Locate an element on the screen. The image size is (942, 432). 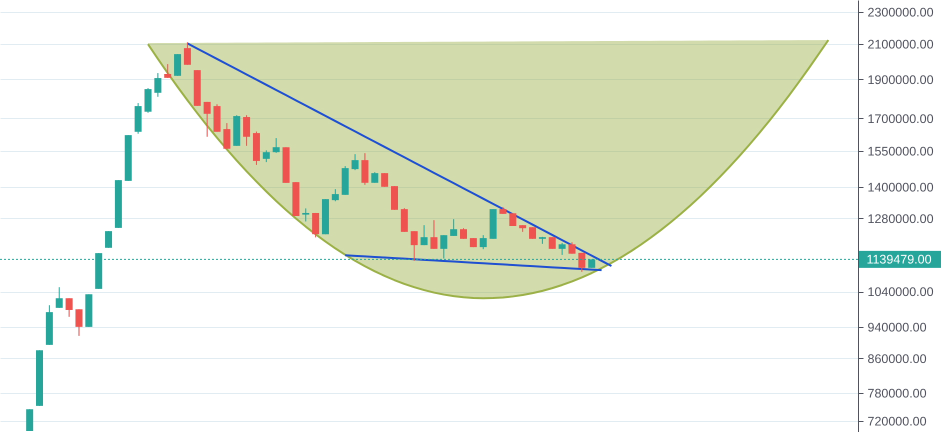
ref-line-label: 1139479.00 is located at coordinates (899, 259).